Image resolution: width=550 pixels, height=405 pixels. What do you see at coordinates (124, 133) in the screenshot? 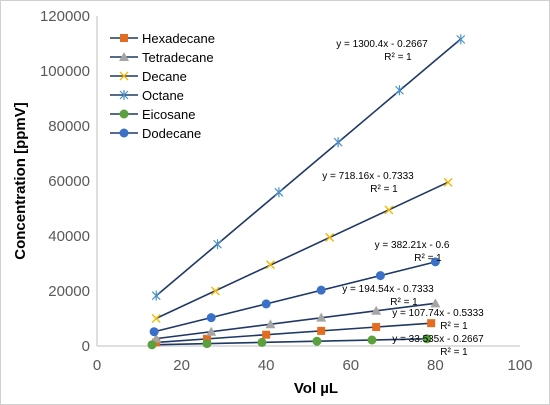
I see `legend-marker-dodecane` at bounding box center [124, 133].